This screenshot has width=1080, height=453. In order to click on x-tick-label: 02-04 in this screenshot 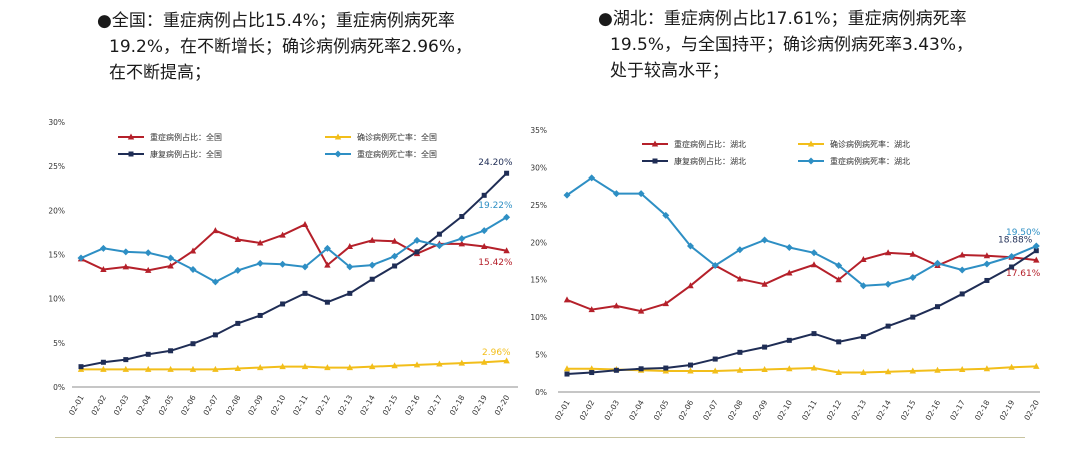, I will do `click(636, 410)`.